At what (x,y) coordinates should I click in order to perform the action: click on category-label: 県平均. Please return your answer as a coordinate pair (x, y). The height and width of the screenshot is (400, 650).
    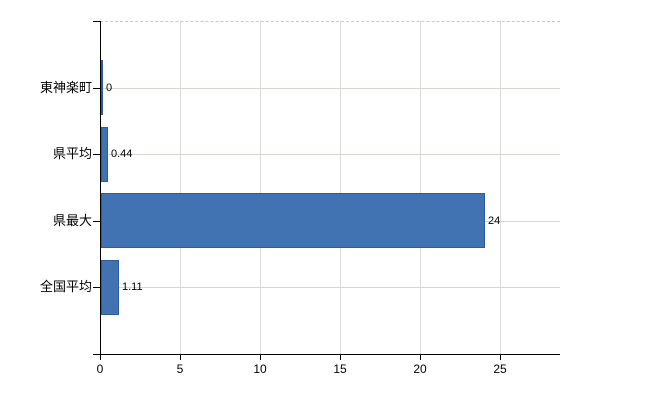
    Looking at the image, I should click on (72, 153).